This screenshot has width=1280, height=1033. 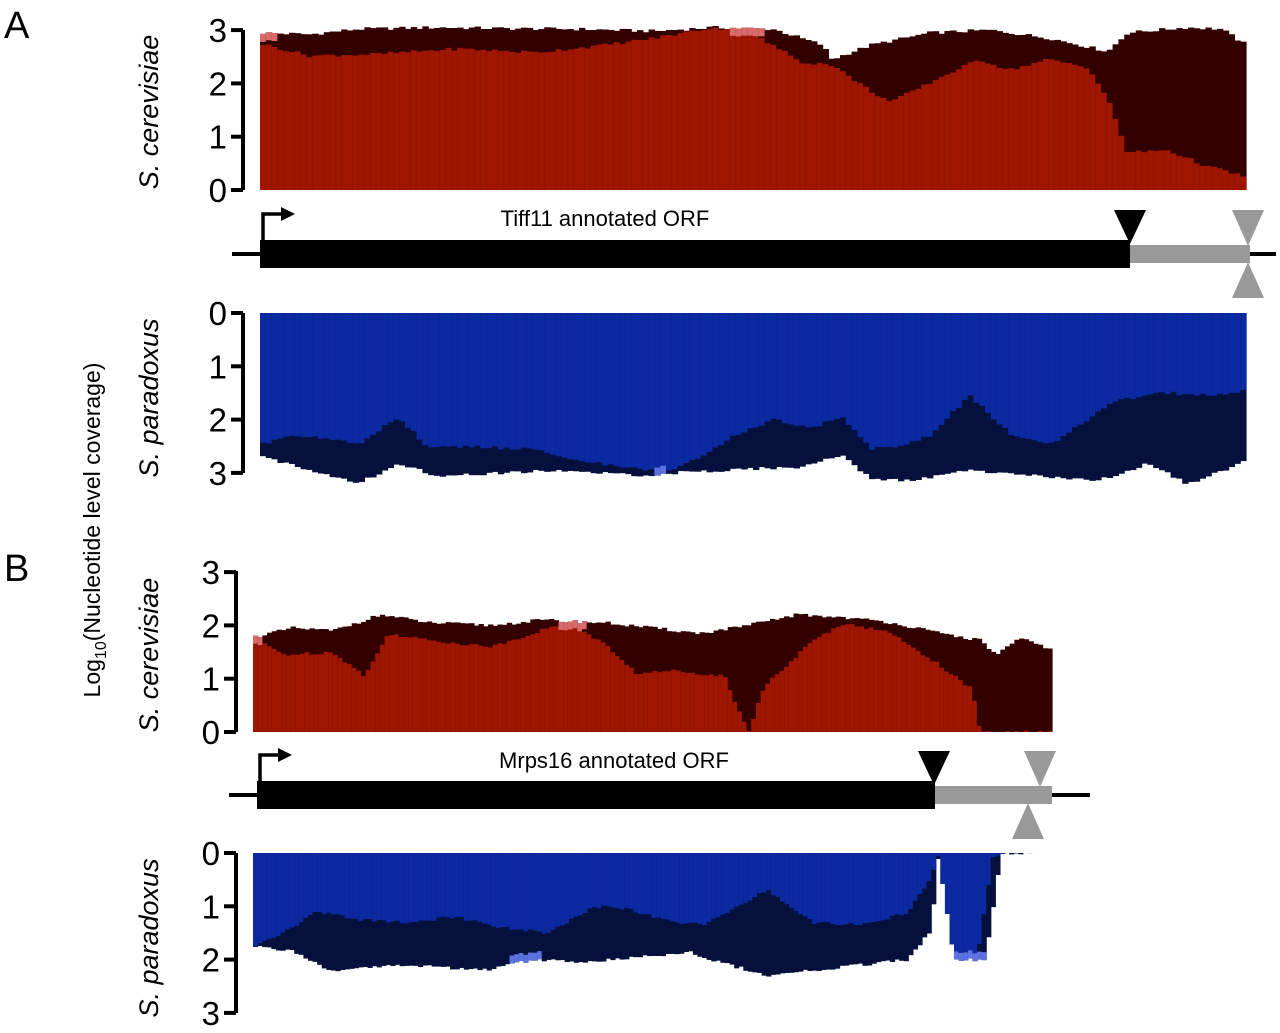 What do you see at coordinates (218, 313) in the screenshot?
I see `y-tick-label: 0` at bounding box center [218, 313].